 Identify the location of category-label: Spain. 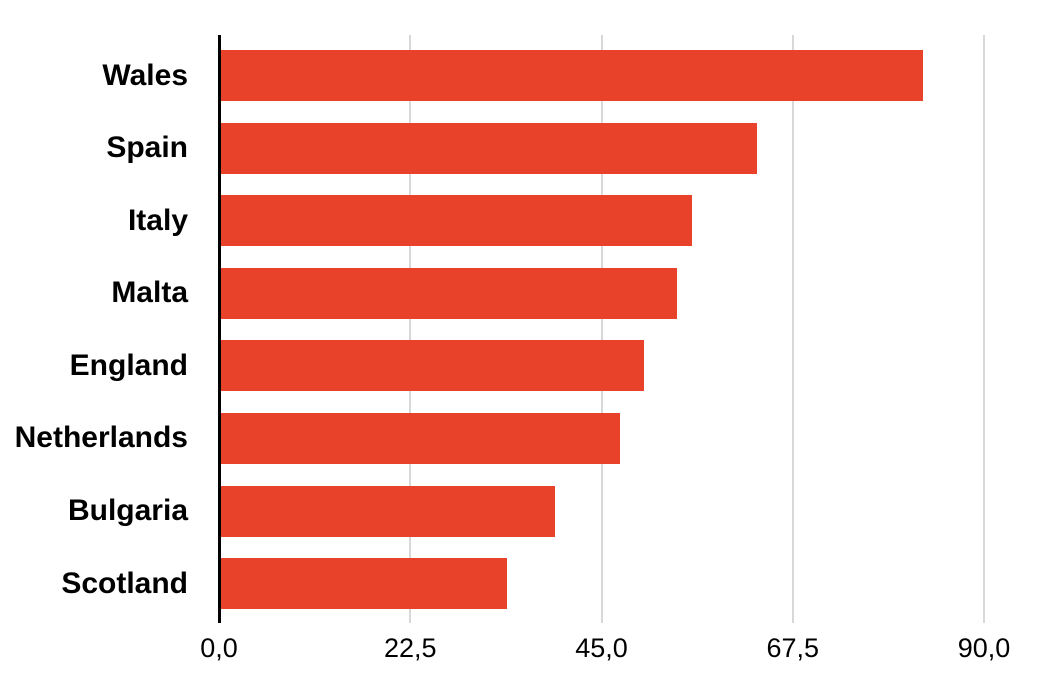
(147, 148).